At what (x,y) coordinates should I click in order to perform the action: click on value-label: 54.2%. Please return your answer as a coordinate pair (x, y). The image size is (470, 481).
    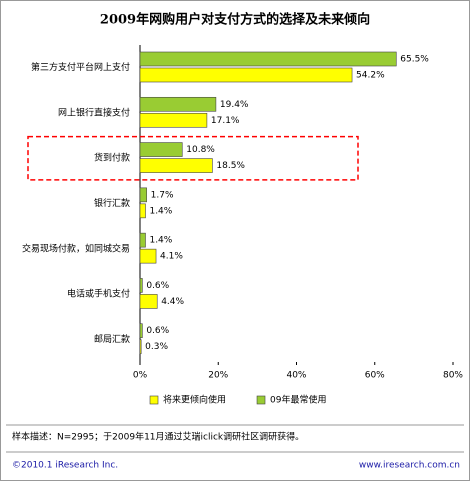
    Looking at the image, I should click on (370, 76).